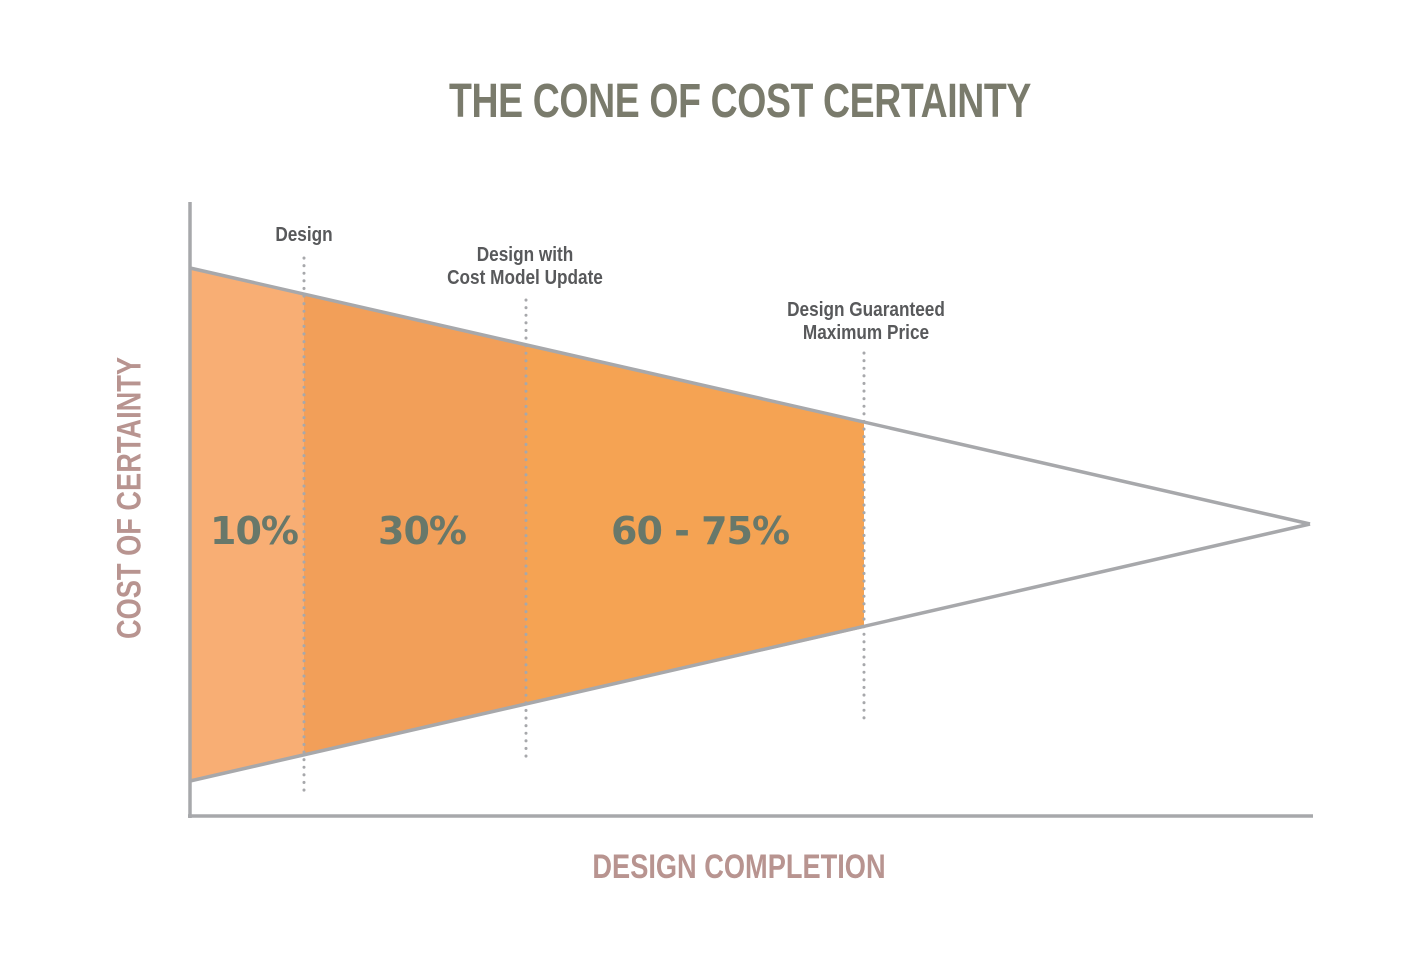 The width and height of the screenshot is (1428, 977). What do you see at coordinates (866, 333) in the screenshot?
I see `stage-label-line: Maximum Price` at bounding box center [866, 333].